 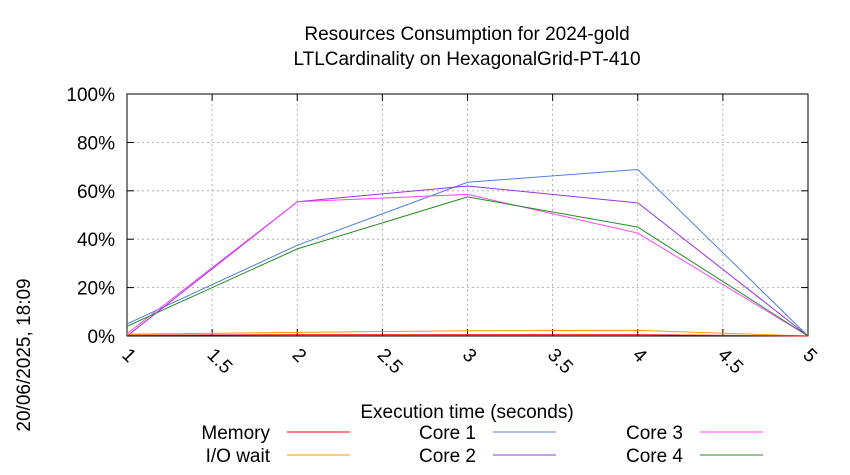 What do you see at coordinates (90, 95) in the screenshot?
I see `y-tick-label: 100%` at bounding box center [90, 95].